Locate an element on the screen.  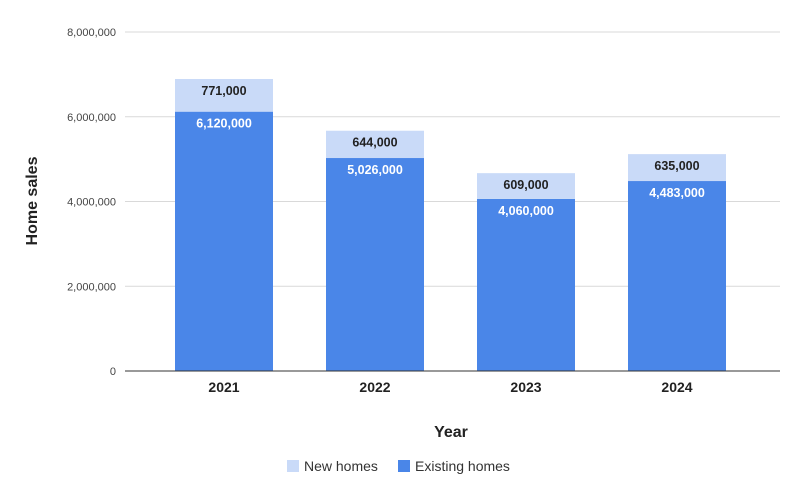
y-tick-label: 8,000,000 is located at coordinates (91, 33).